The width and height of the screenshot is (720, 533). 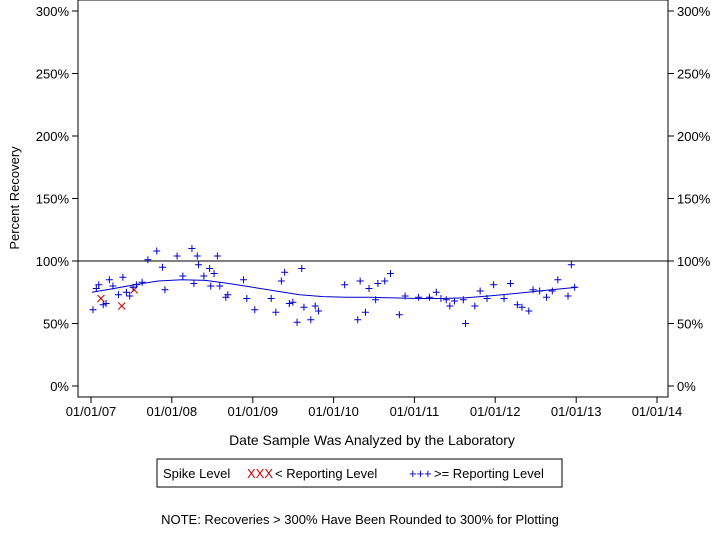 I want to click on y-tick-label-left: 200%, so click(x=53, y=136).